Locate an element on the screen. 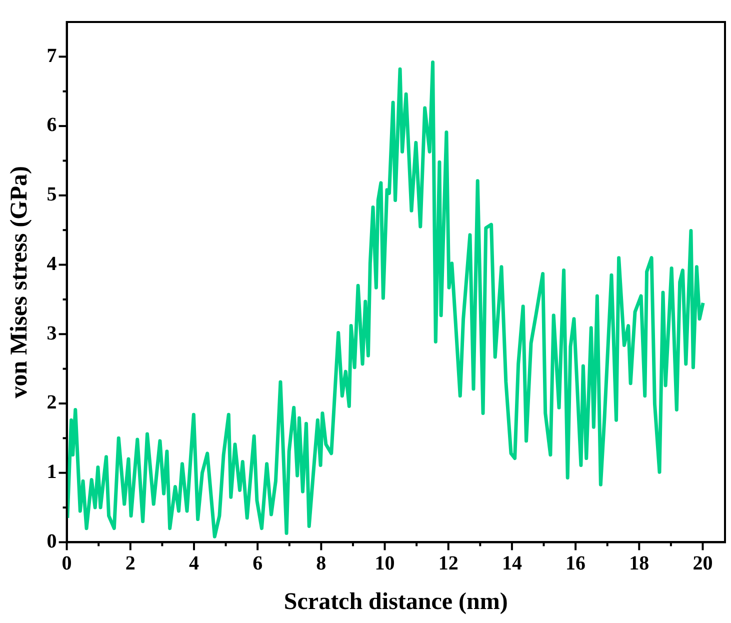  y-tick-label: 4 is located at coordinates (51, 263).